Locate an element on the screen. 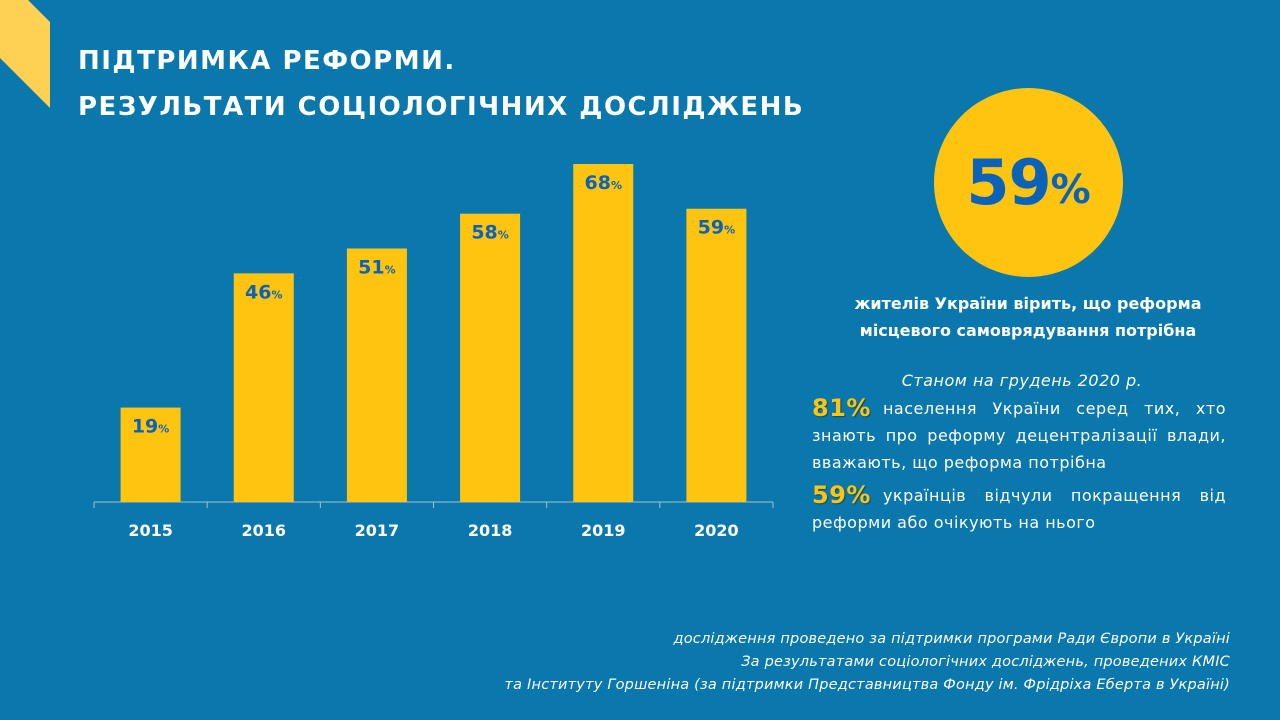 The height and width of the screenshot is (720, 1280). x-tick-label-2019: 2019 is located at coordinates (603, 530).